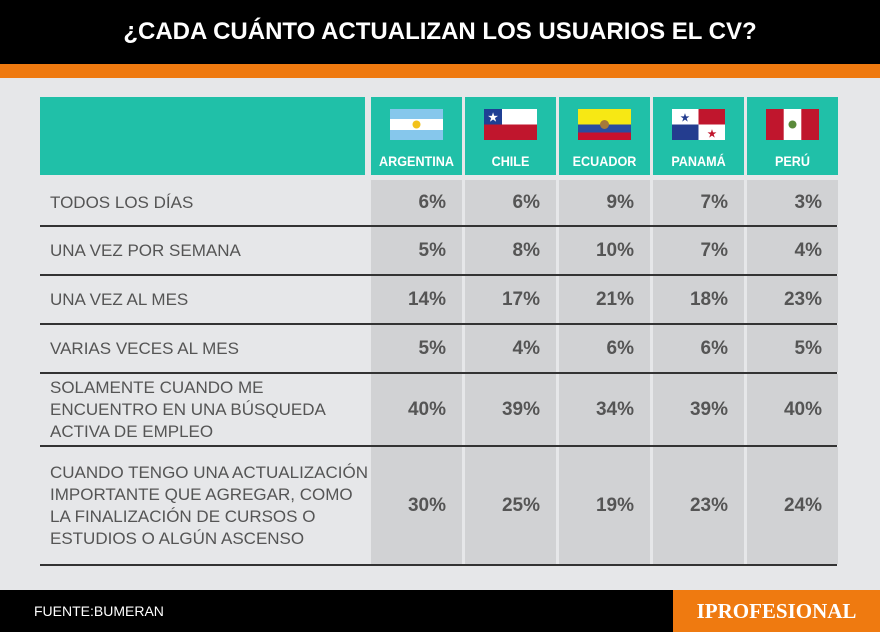 The image size is (880, 632). What do you see at coordinates (510, 505) in the screenshot?
I see `value-cell: 25%` at bounding box center [510, 505].